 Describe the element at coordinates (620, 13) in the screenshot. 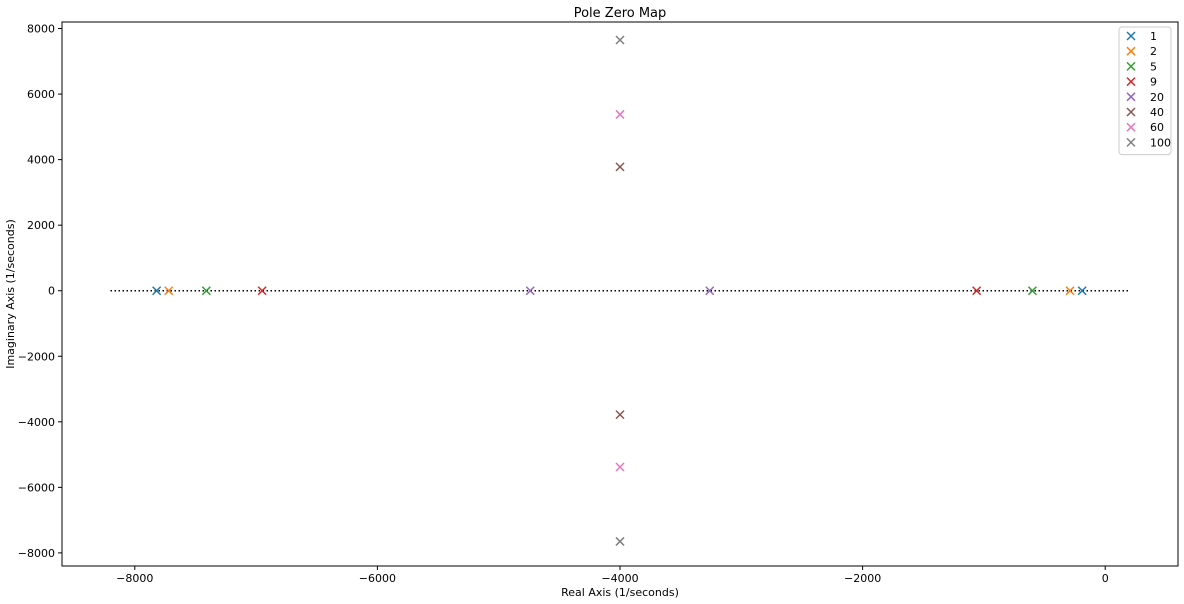

I see `chart-title: Pole Zero Map` at that location.